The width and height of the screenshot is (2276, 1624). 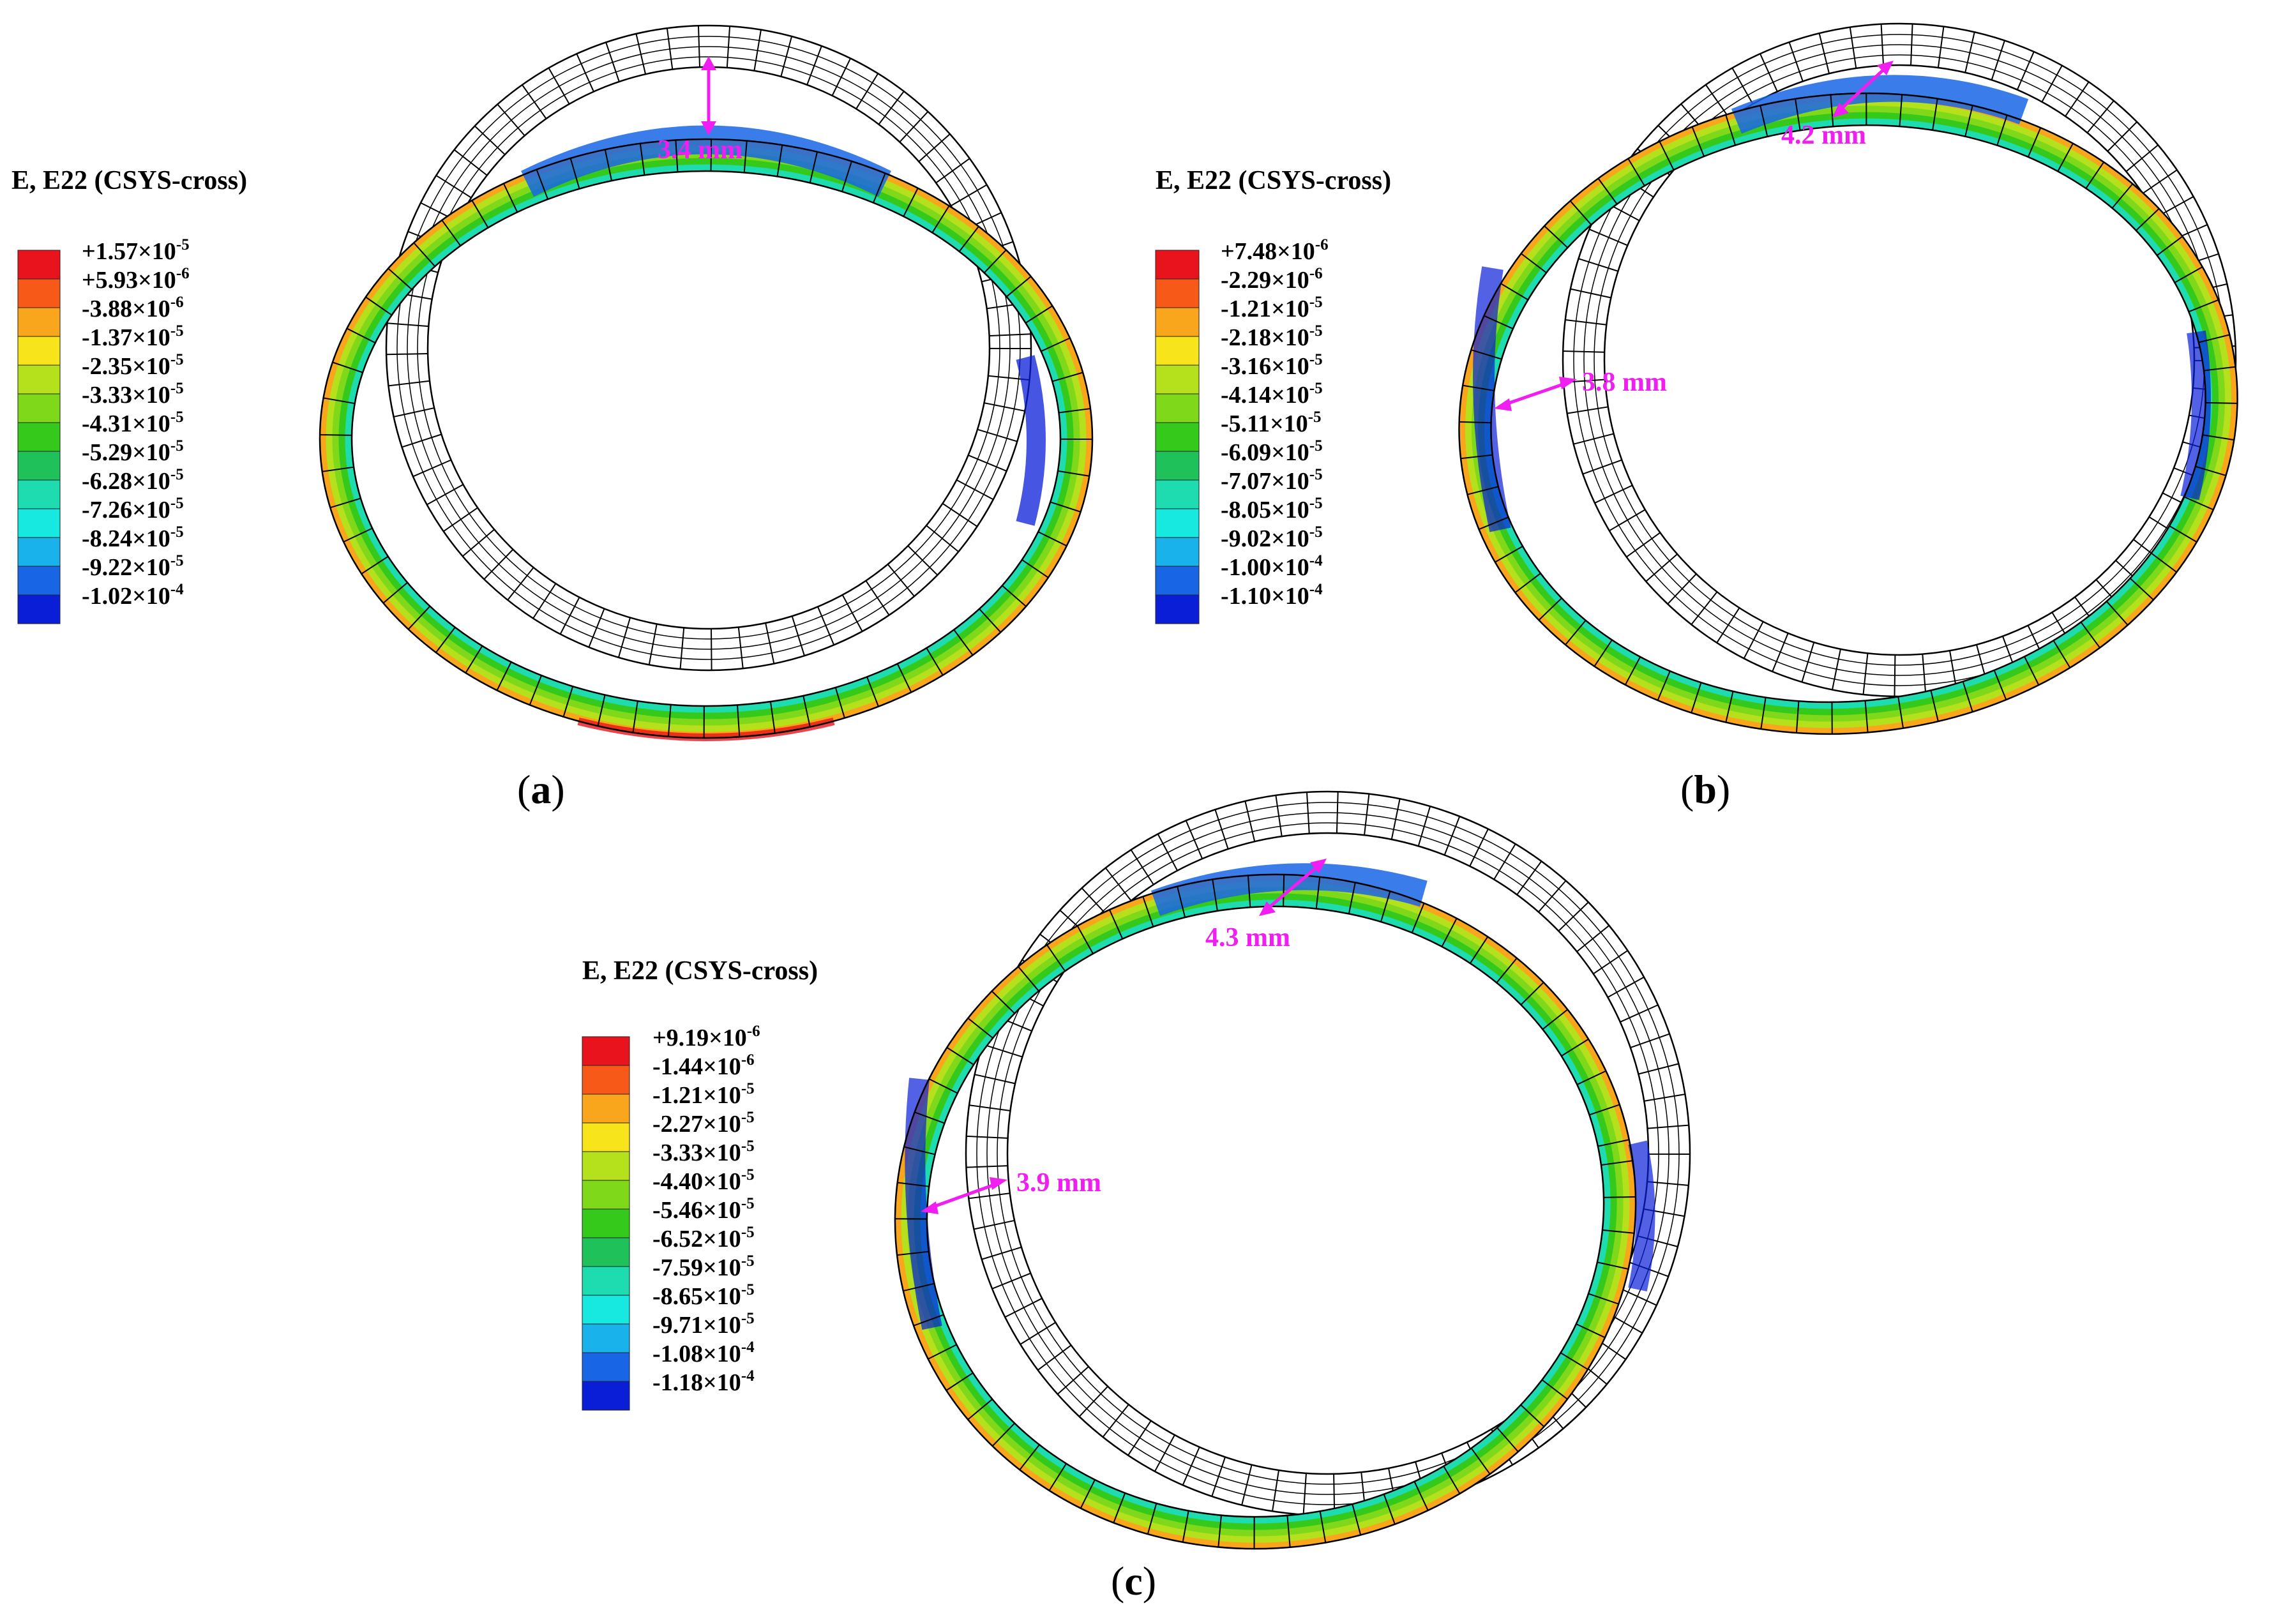 I want to click on panel-a-legend-label-11: -9.22×10⁻⁵, so click(x=133, y=566).